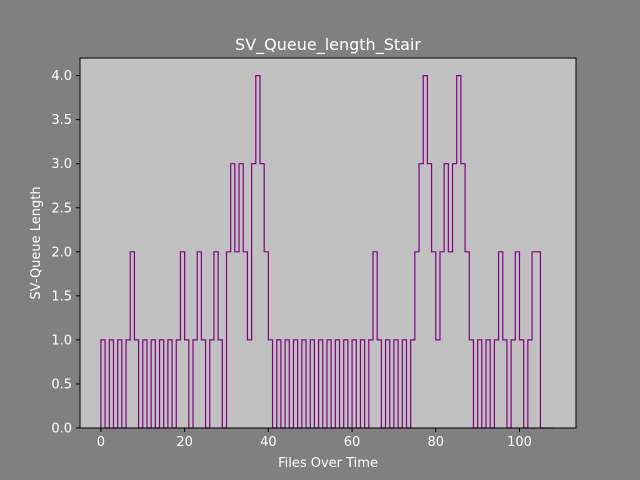 The image size is (640, 480). What do you see at coordinates (61, 384) in the screenshot?
I see `y-tick-label: 0.5` at bounding box center [61, 384].